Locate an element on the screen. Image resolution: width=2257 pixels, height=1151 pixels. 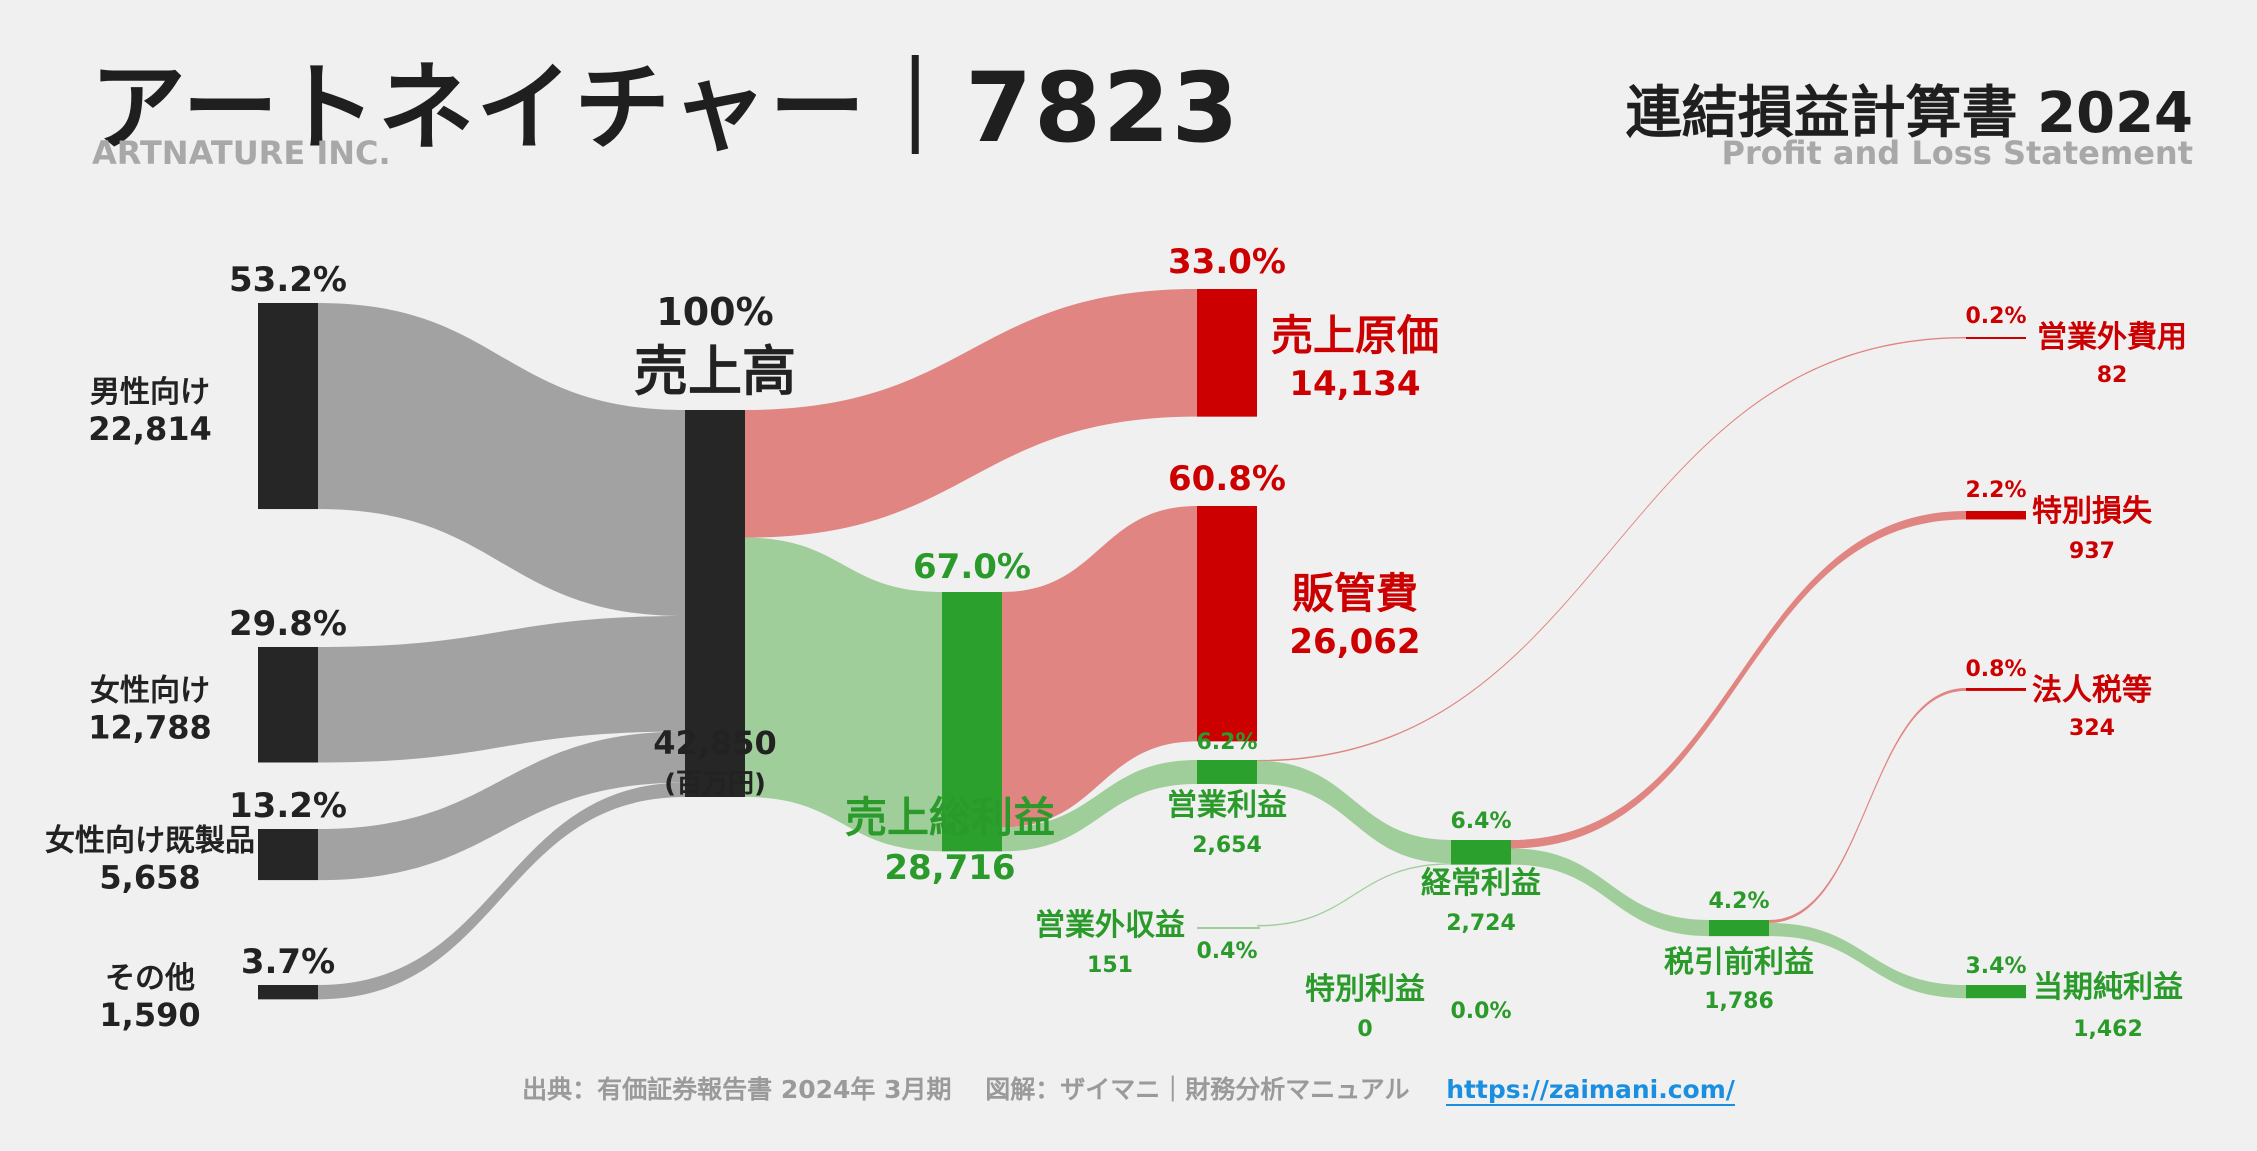
pct-label-female: 29.8% is located at coordinates (288, 624).